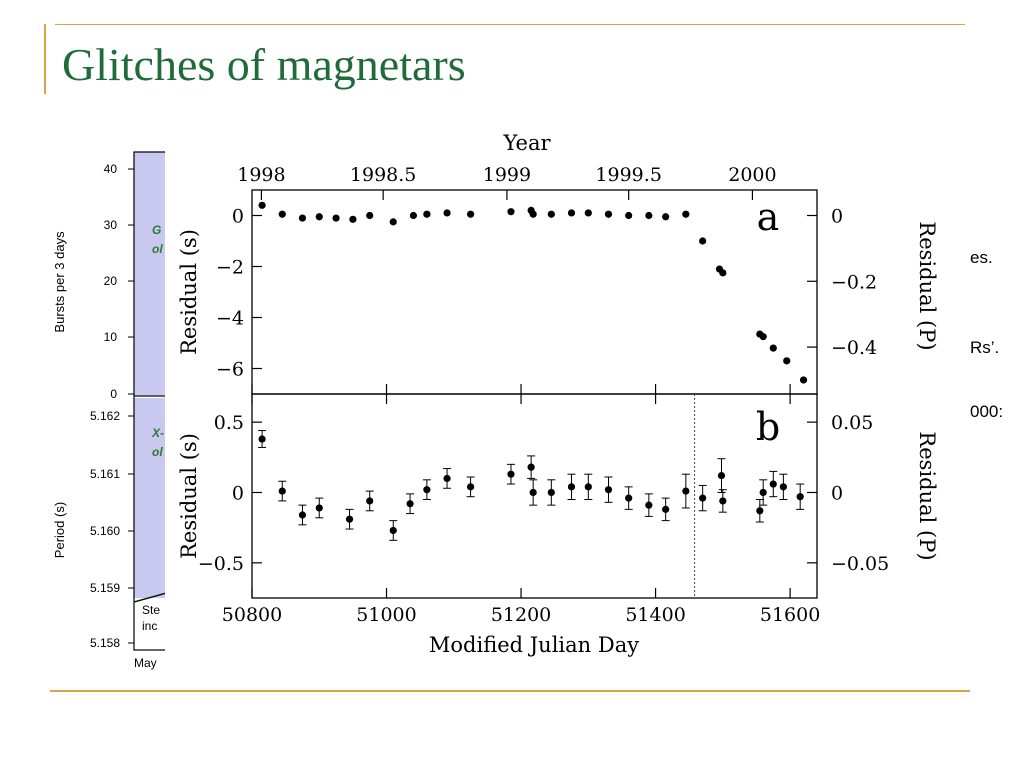  Describe the element at coordinates (790, 615) in the screenshot. I see `panel-b-xtick-label-4: 51600` at that location.